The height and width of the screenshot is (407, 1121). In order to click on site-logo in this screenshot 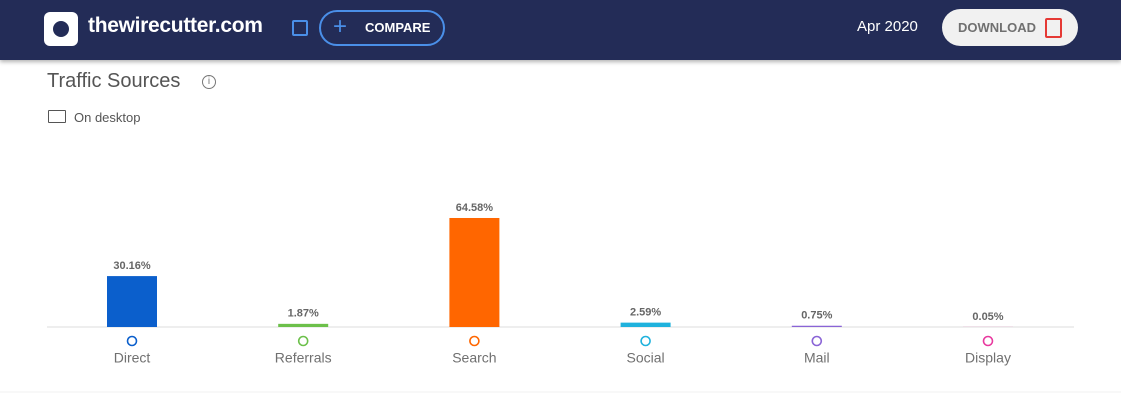, I will do `click(61, 29)`.